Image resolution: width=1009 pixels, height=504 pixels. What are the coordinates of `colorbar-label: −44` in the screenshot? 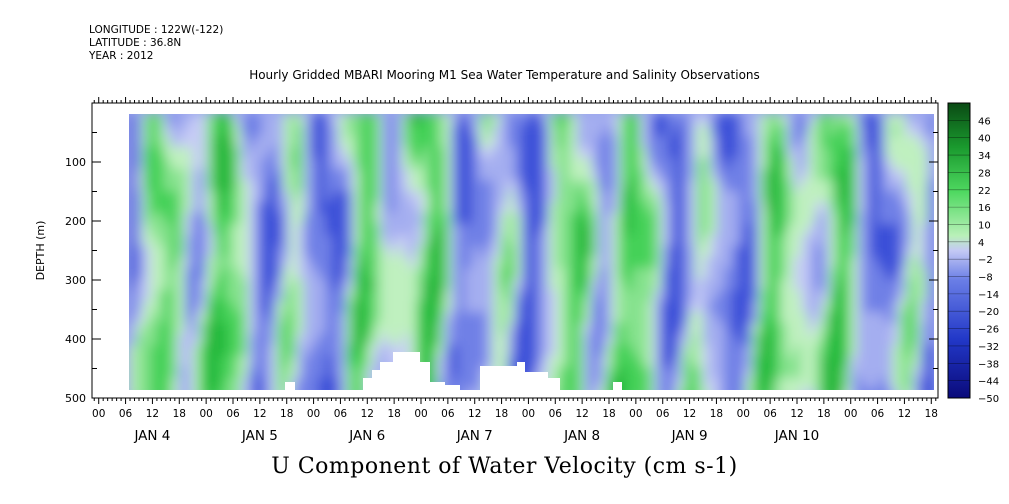 It's located at (988, 382).